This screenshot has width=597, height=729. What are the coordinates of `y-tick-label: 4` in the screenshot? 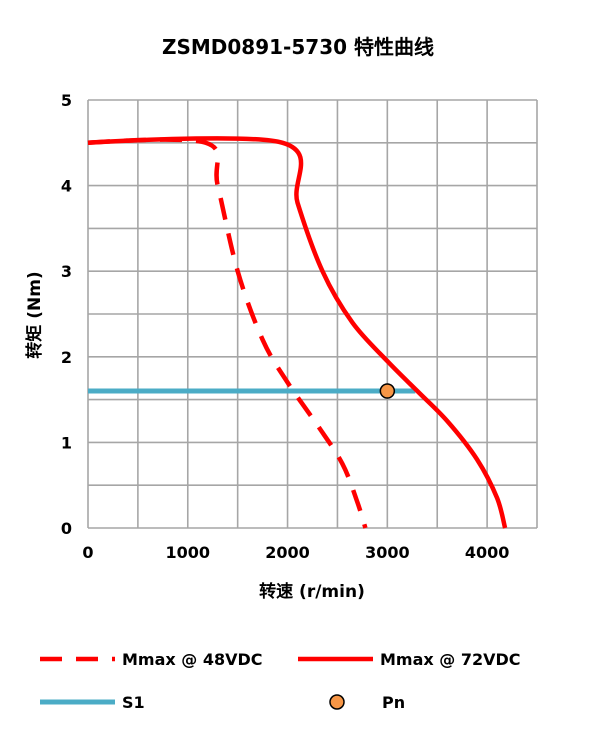 It's located at (66, 186).